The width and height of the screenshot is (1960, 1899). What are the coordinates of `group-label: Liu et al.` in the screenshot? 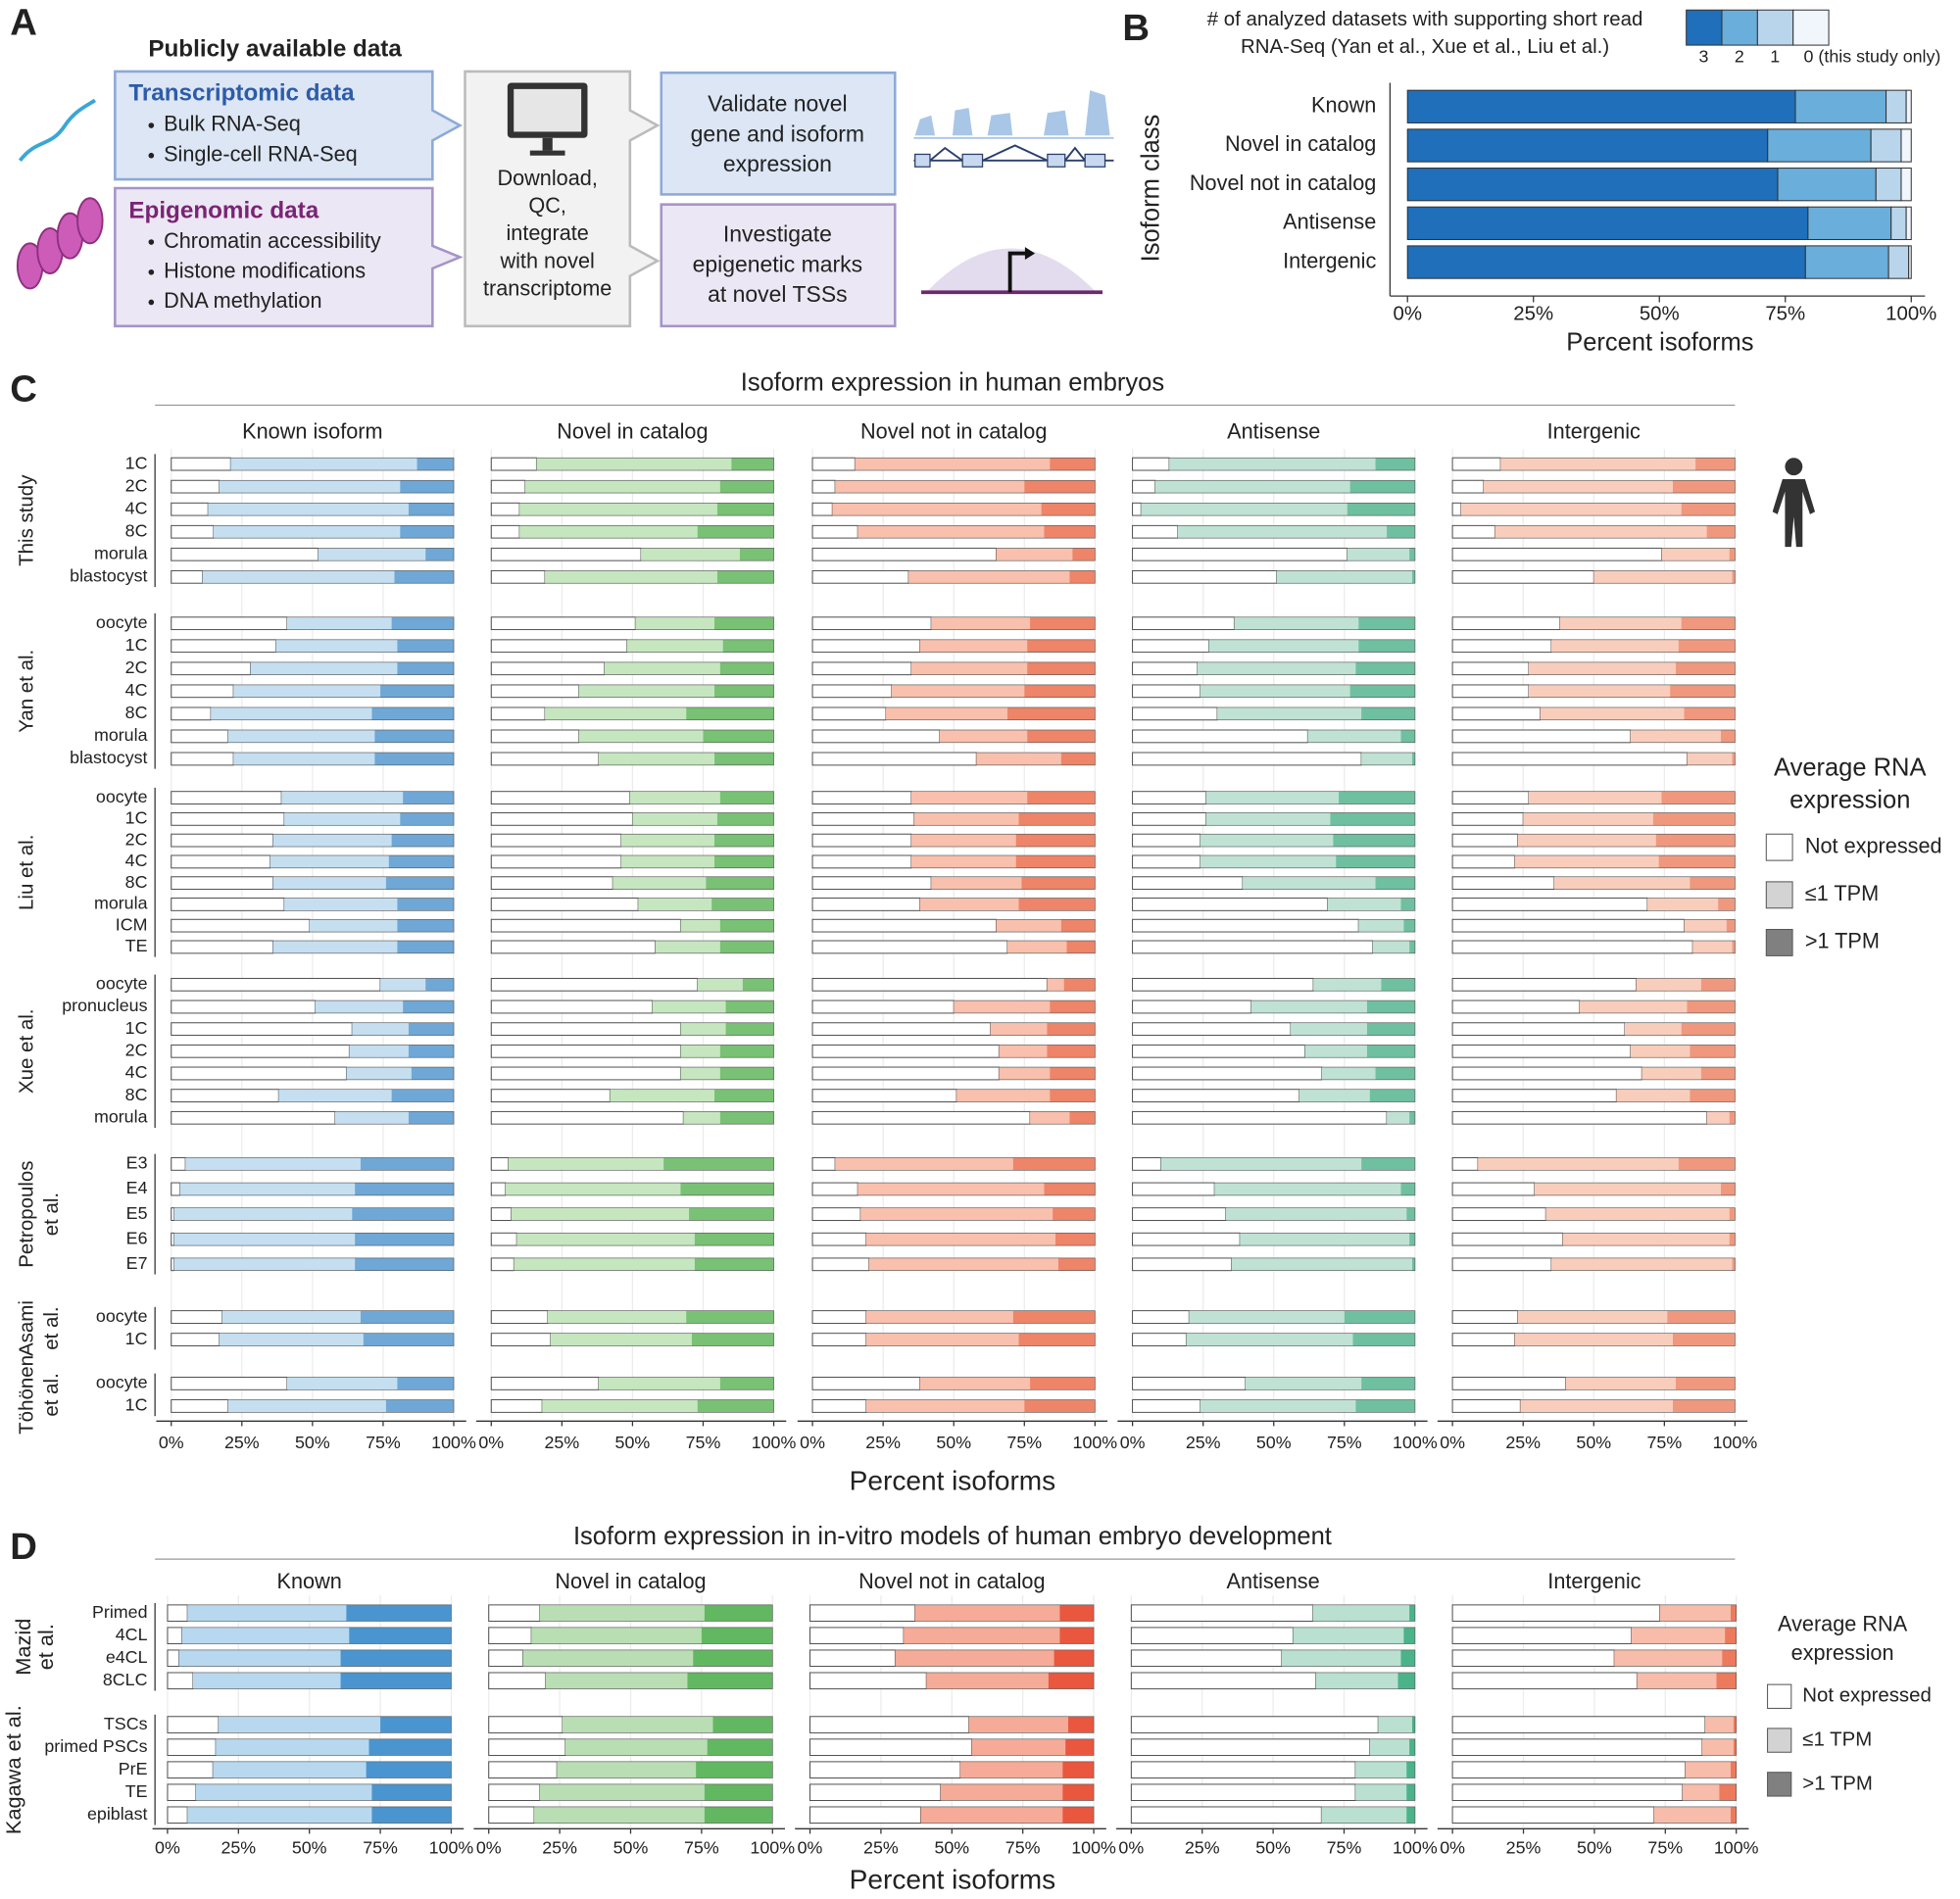 It's located at (26, 872).